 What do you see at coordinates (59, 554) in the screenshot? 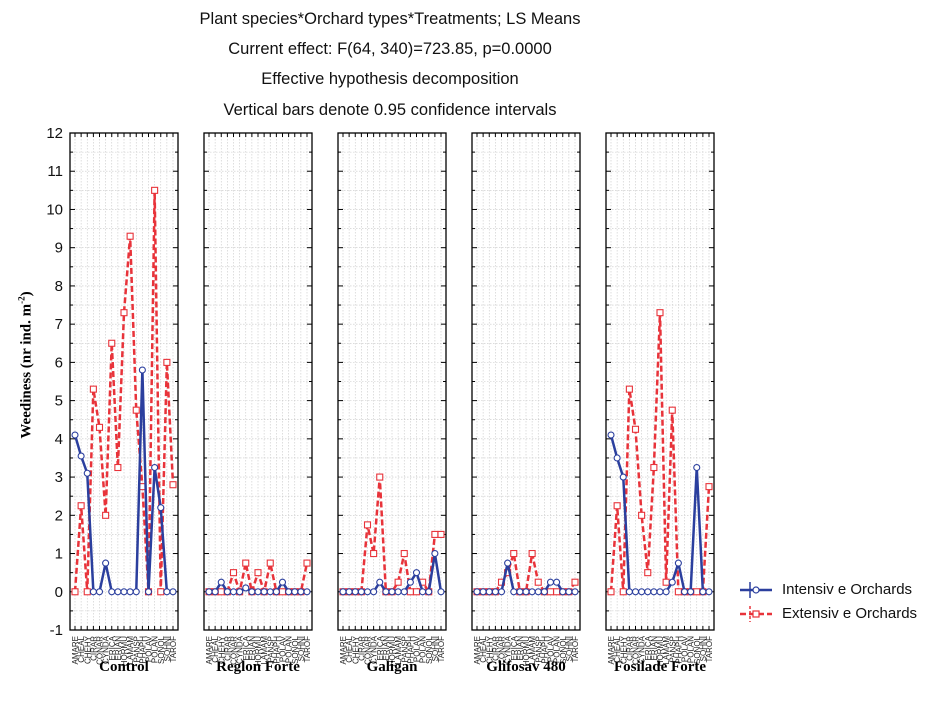
I see `y-tick-label: 1` at bounding box center [59, 554].